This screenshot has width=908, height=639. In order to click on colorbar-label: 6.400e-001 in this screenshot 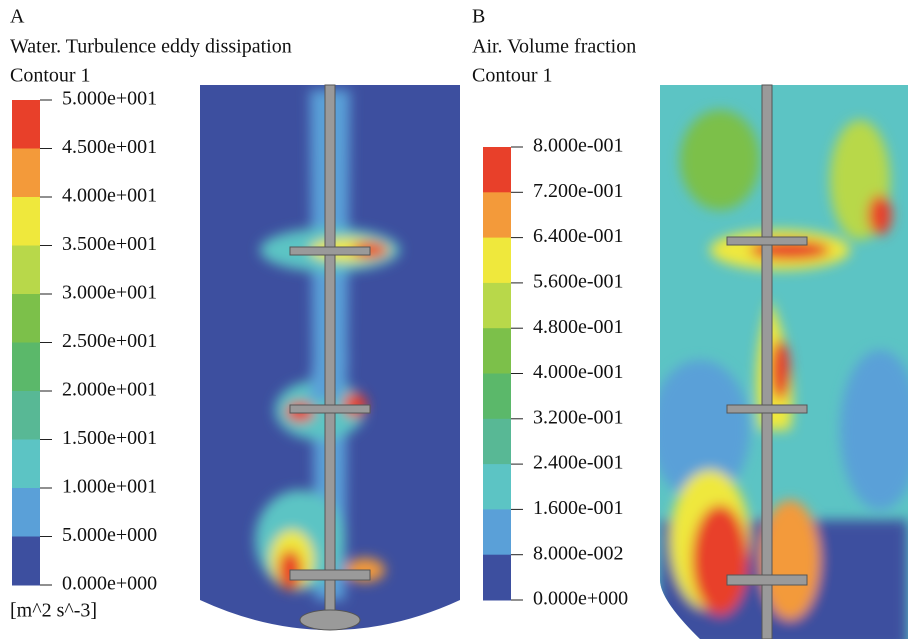, I will do `click(578, 236)`.